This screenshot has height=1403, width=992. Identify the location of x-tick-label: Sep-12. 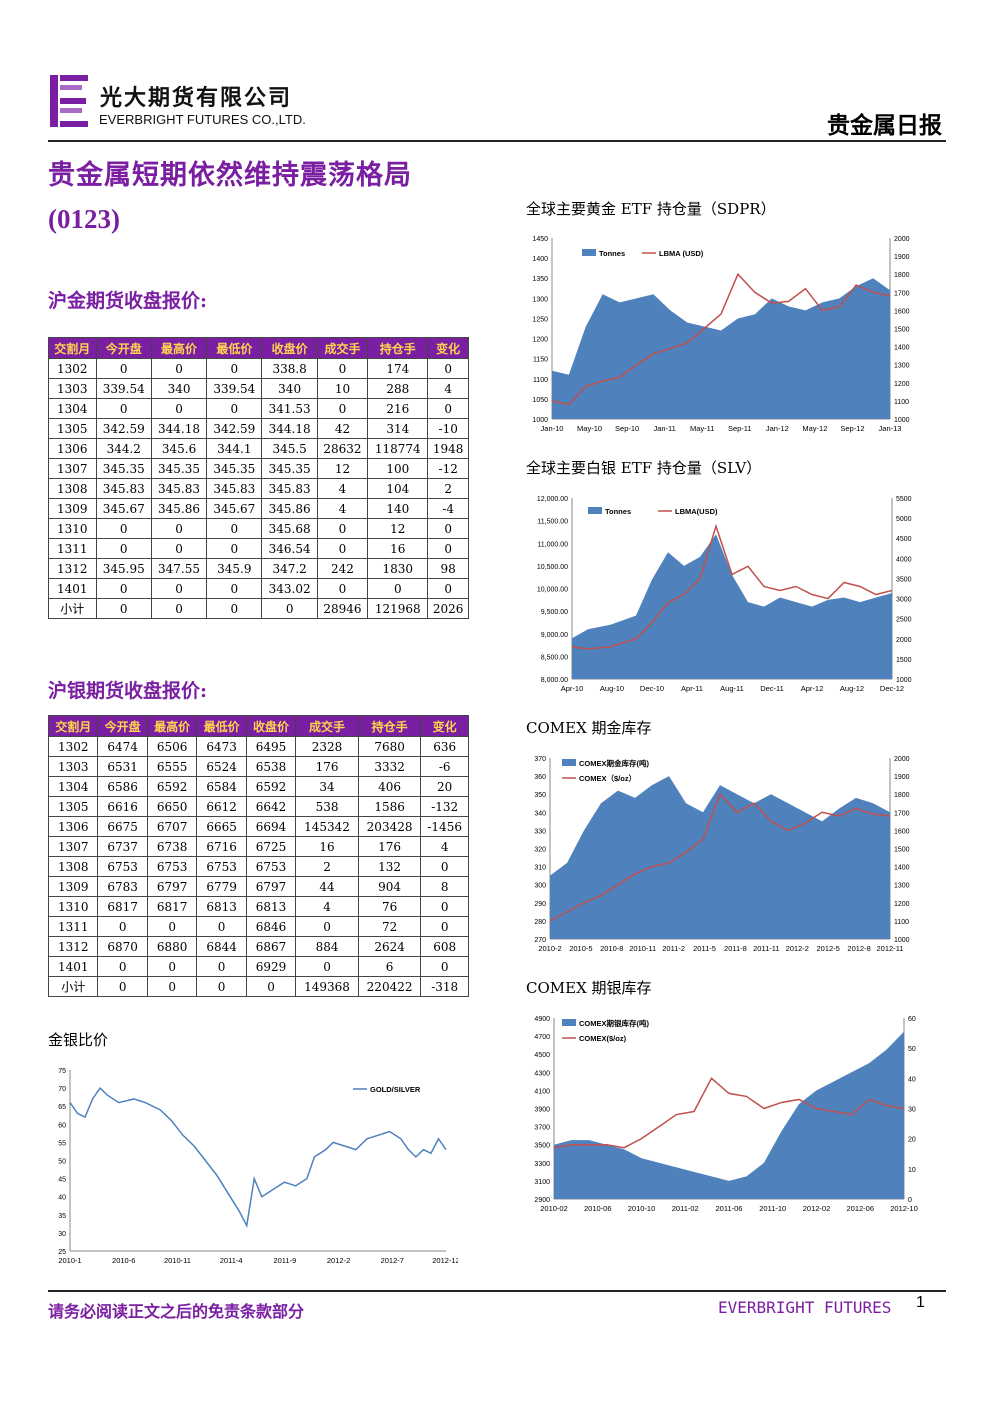
(852, 428).